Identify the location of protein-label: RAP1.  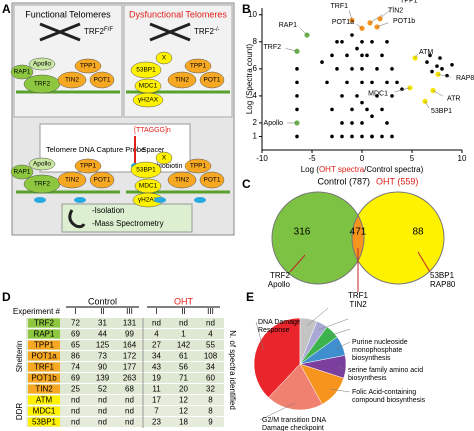
(22, 172).